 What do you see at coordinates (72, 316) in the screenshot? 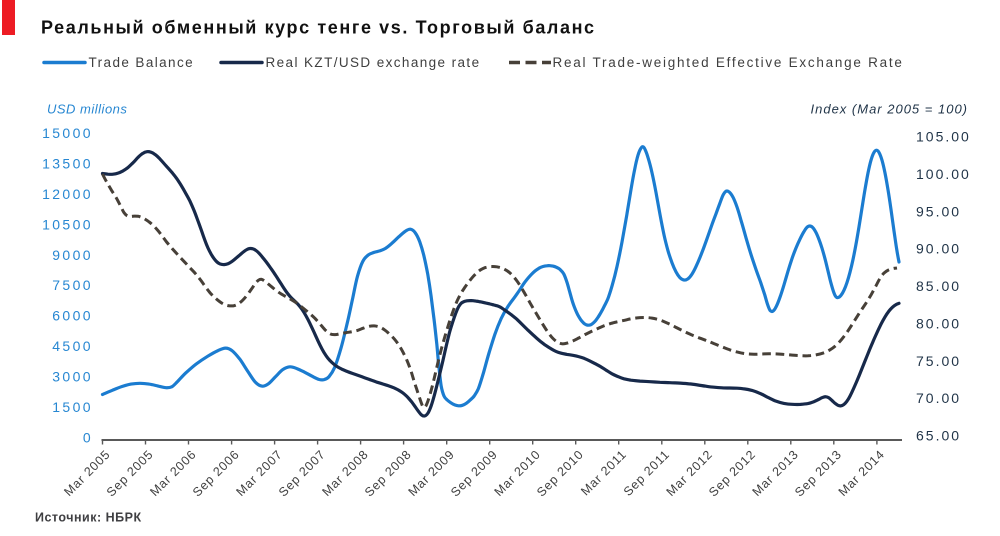
I see `svg-text: 6000` at bounding box center [72, 316].